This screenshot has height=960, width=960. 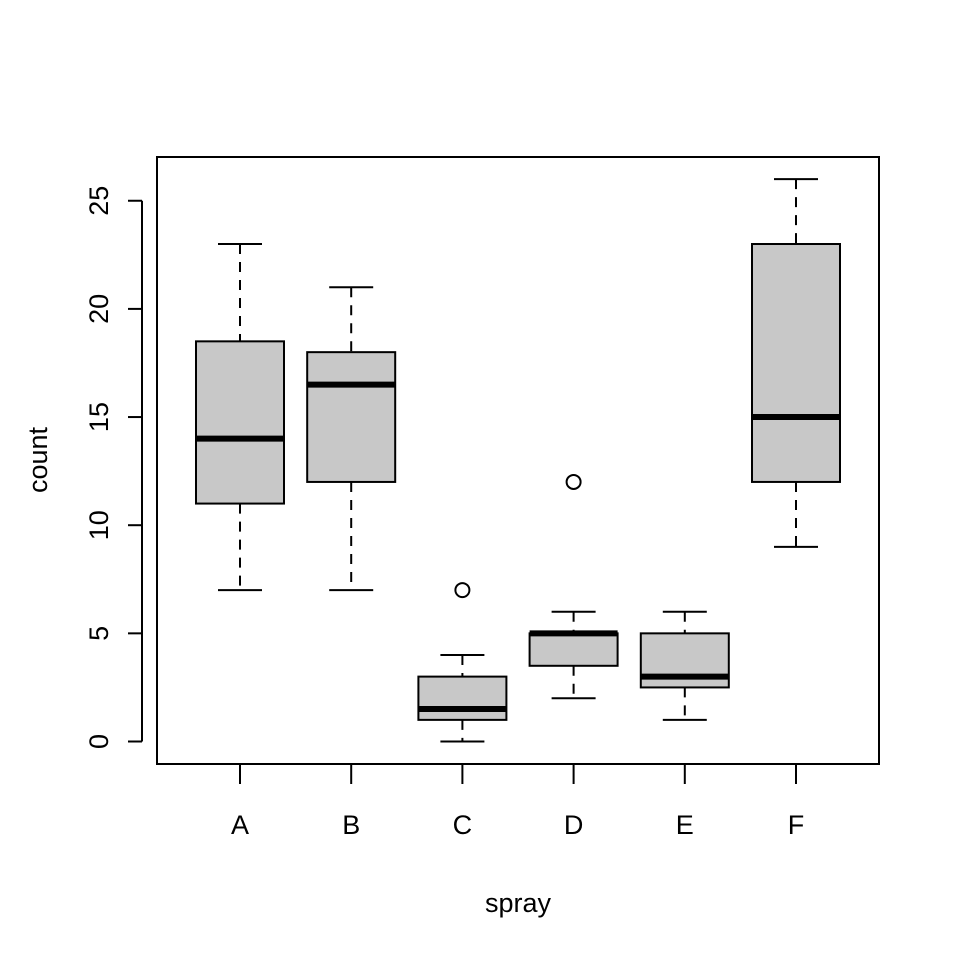 I want to click on box-A, so click(x=240, y=417).